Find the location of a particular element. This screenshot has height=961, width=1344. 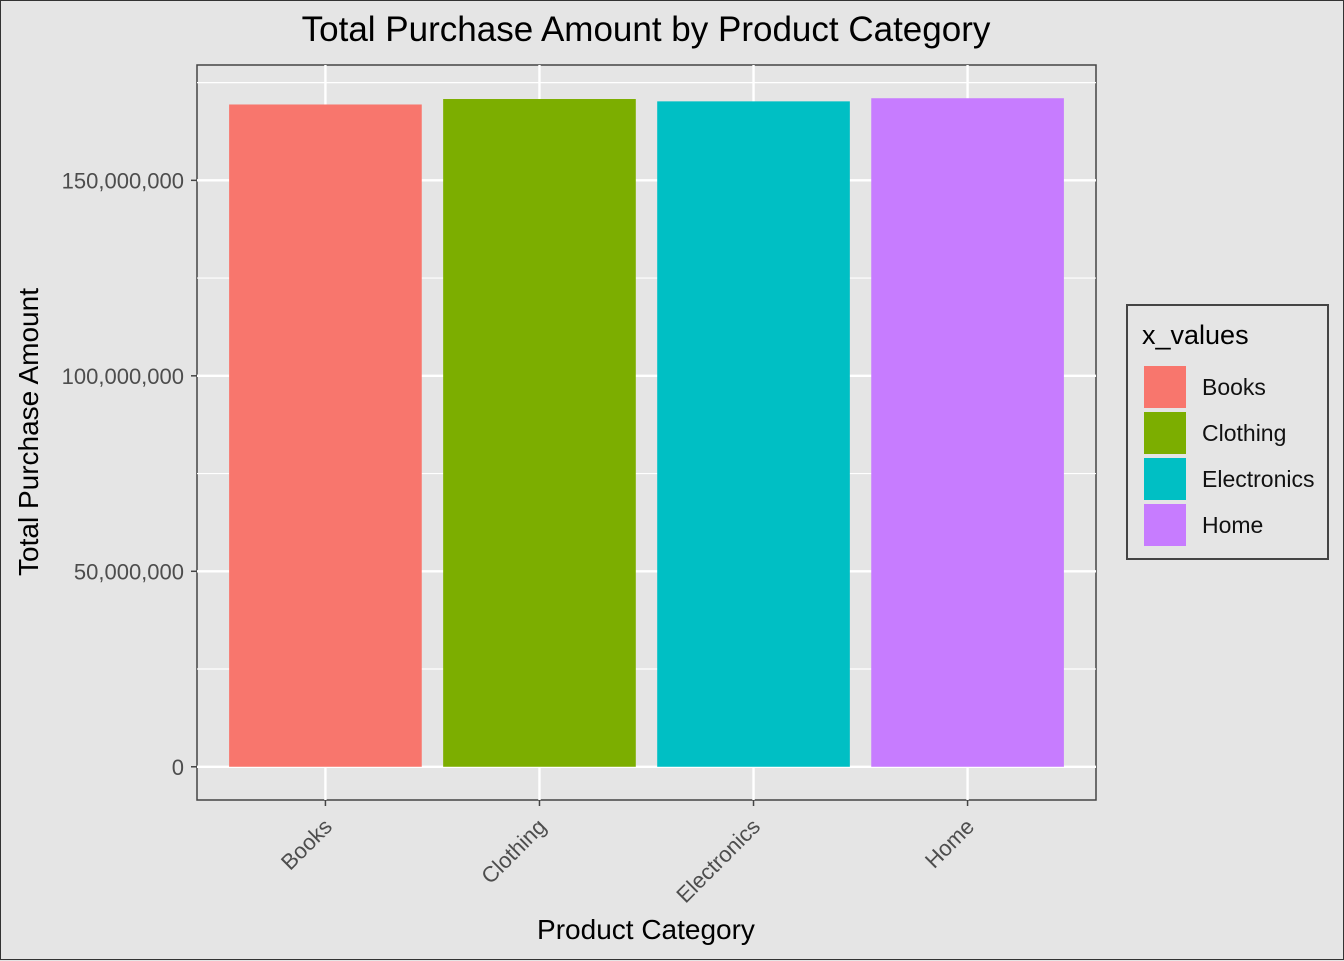

bar-home is located at coordinates (967, 432).